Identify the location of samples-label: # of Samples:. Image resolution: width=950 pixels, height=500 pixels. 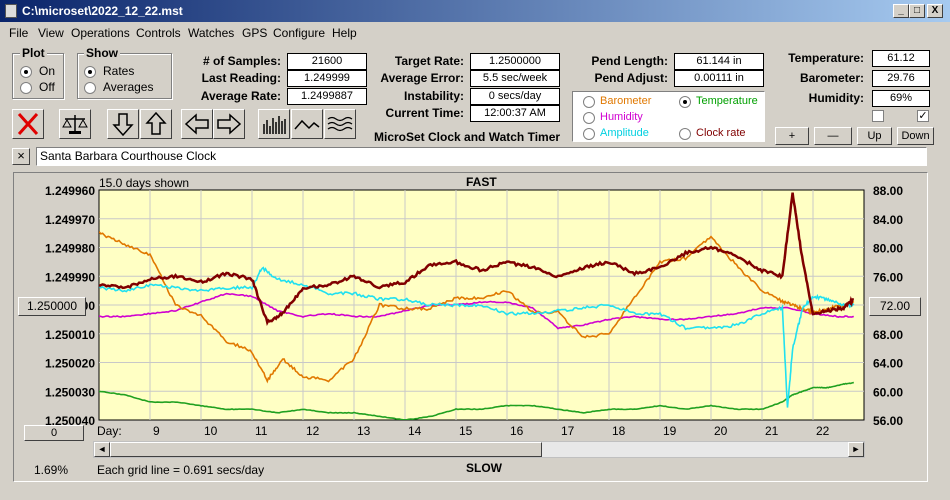
(241, 61).